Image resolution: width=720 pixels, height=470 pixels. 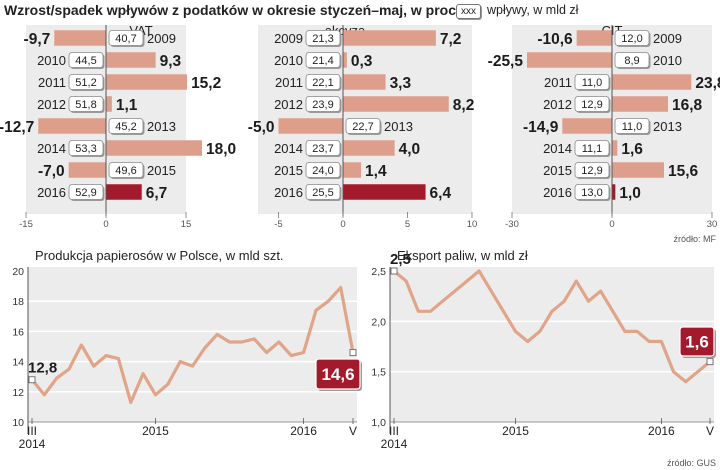 What do you see at coordinates (407, 224) in the screenshot?
I see `x-tick-label-akcyza: 5` at bounding box center [407, 224].